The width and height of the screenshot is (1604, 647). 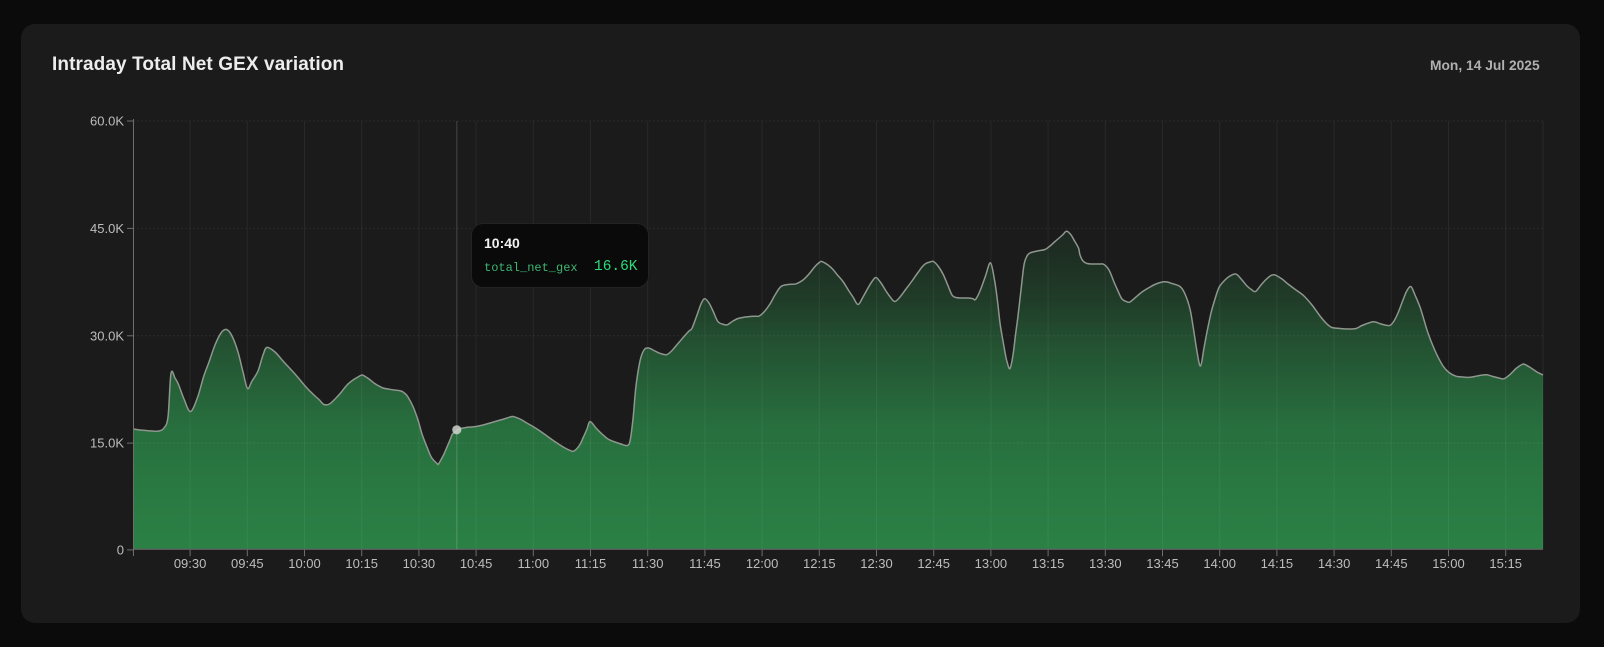 What do you see at coordinates (648, 563) in the screenshot?
I see `svg-text: 11:30` at bounding box center [648, 563].